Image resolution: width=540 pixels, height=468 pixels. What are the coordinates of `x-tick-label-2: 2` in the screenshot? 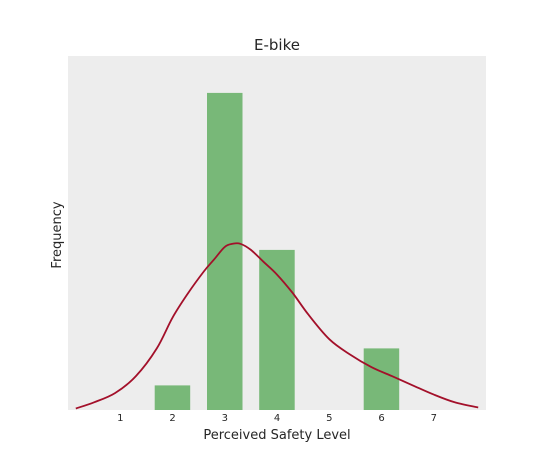 It's located at (172, 418).